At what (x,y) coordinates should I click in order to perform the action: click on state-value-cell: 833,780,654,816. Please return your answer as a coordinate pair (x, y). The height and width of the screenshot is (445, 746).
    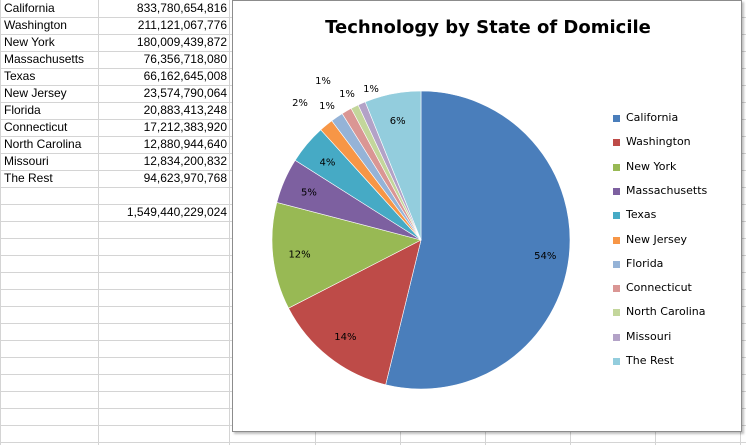
    Looking at the image, I should click on (181, 8).